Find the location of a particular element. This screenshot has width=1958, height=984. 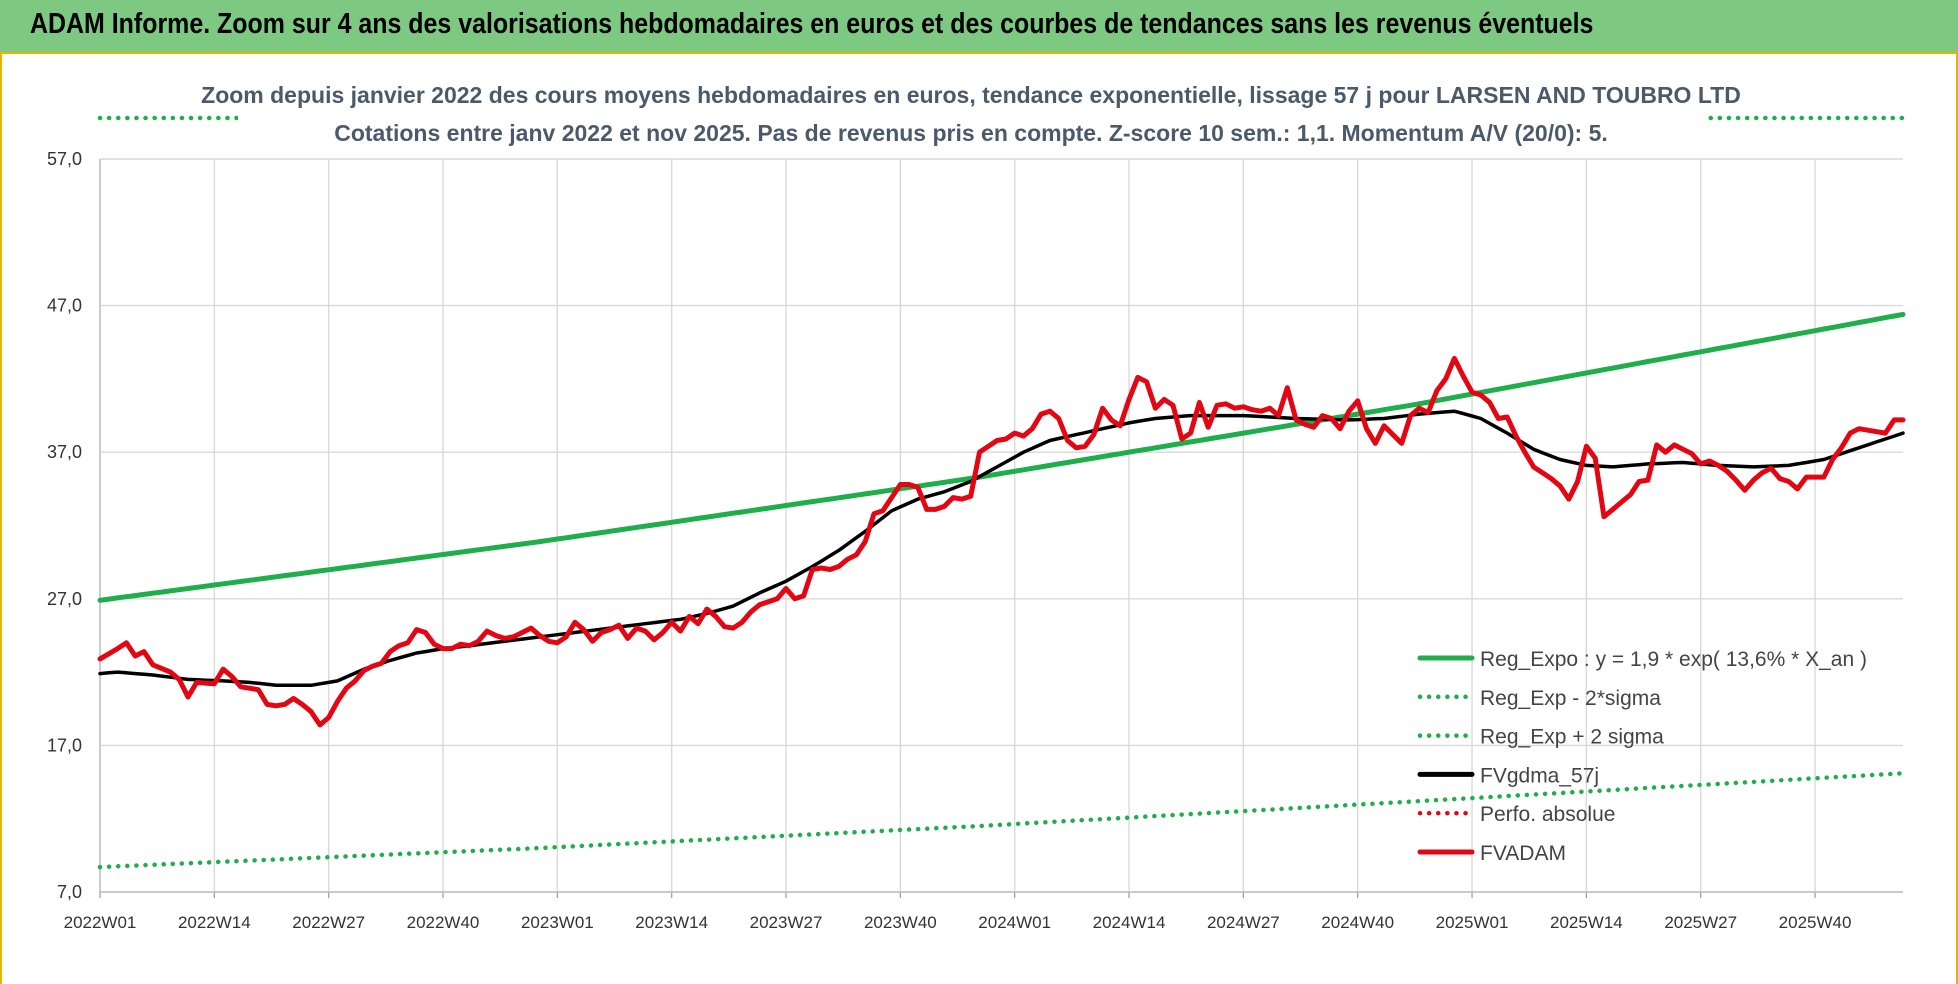

y-tick-label: 7,0 is located at coordinates (69, 892).